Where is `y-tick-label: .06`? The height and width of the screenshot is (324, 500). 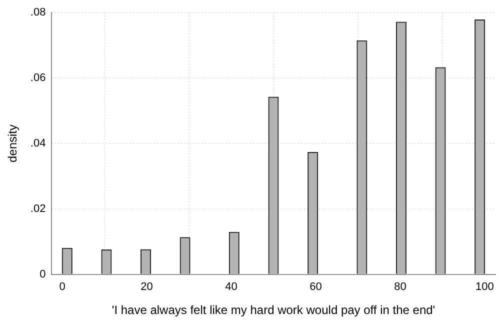
y-tick-label: .06 is located at coordinates (38, 78).